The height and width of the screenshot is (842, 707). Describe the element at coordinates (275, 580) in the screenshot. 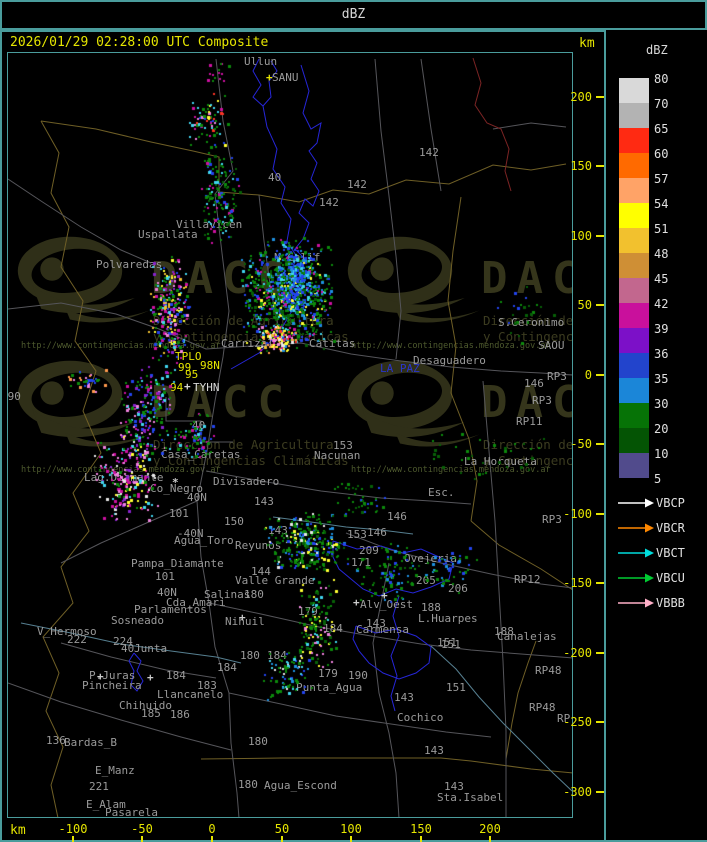

I see `map-label: Valle Grande` at that location.